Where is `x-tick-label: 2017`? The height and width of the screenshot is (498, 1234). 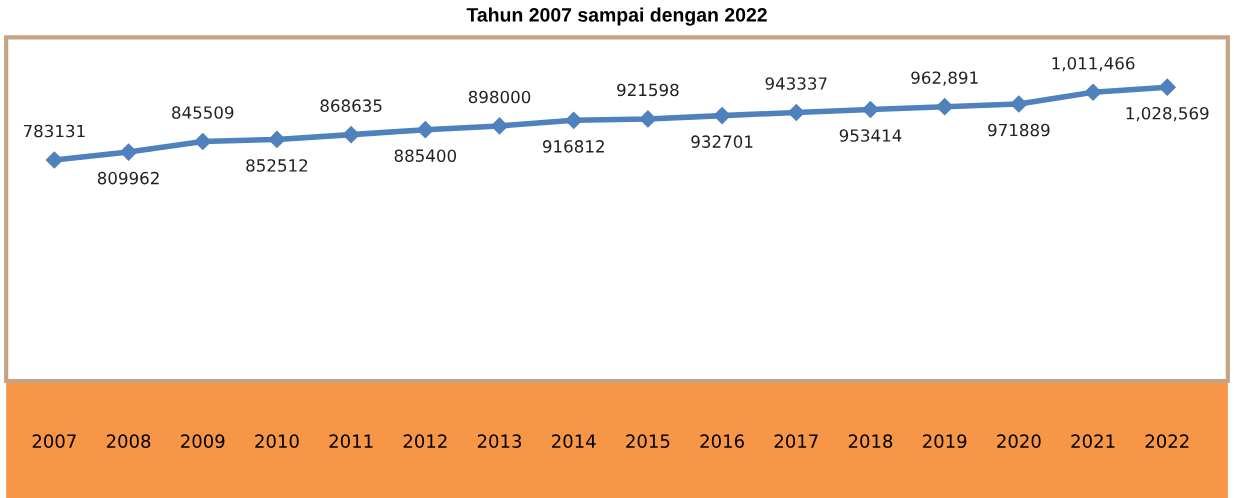
x-tick-label: 2017 is located at coordinates (796, 441).